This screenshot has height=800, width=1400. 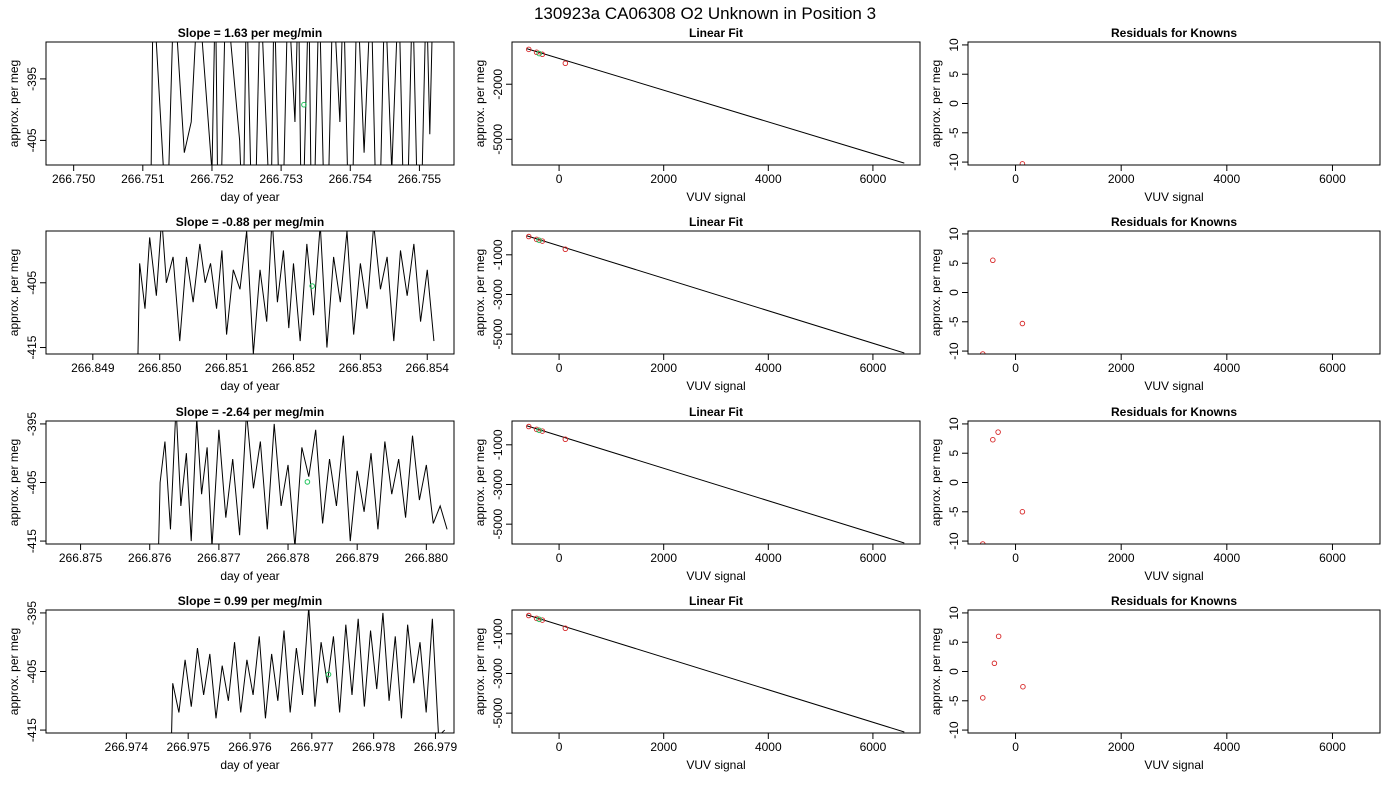 I want to click on y-tick-label: -405, so click(x=32, y=671).